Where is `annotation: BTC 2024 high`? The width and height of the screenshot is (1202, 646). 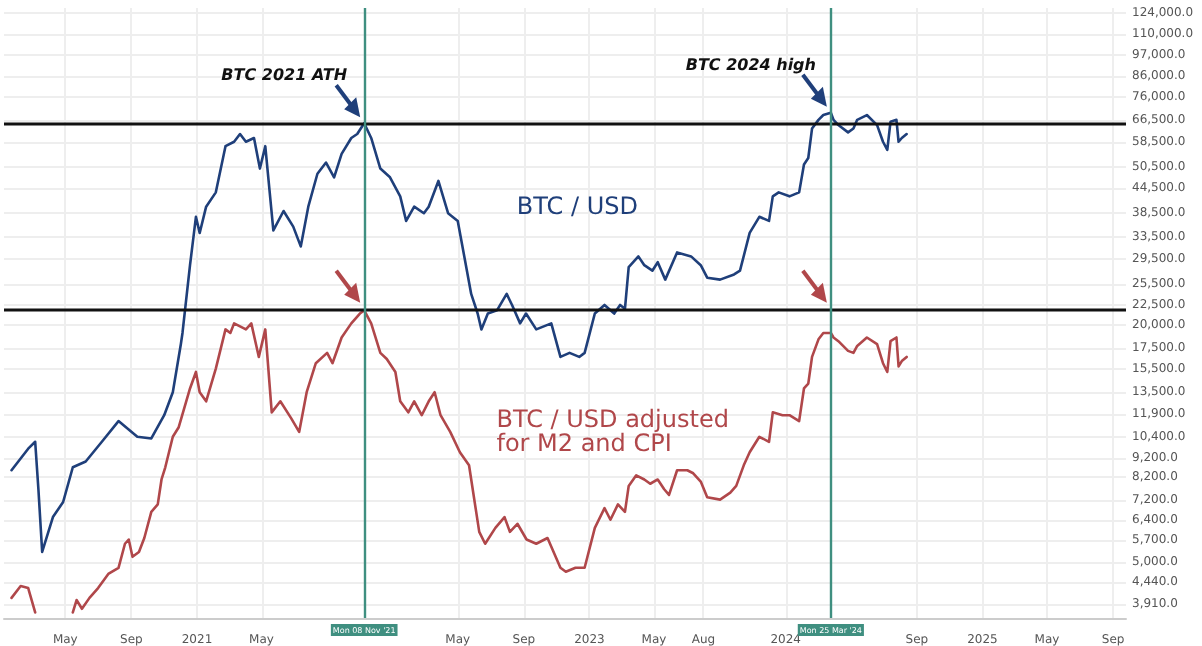 annotation: BTC 2024 high is located at coordinates (751, 64).